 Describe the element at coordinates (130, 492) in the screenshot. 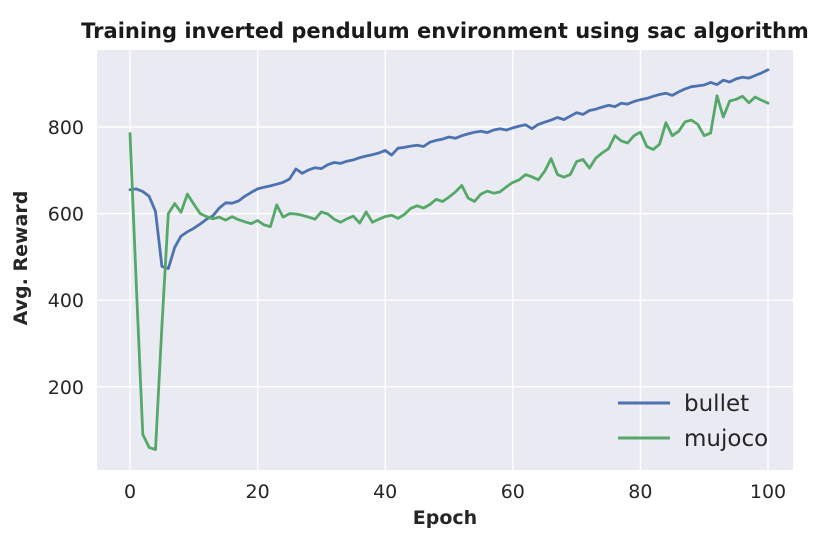

I see `x-tick-label: 0` at that location.